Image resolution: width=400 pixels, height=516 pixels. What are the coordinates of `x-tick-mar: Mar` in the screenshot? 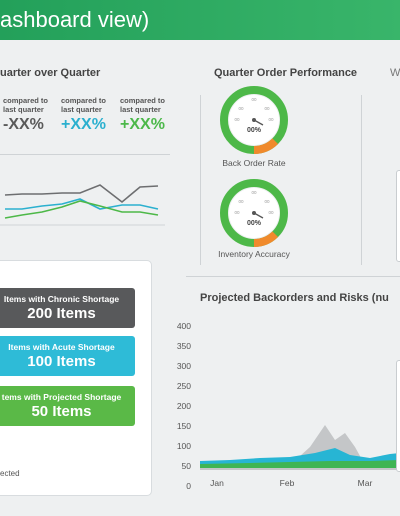 It's located at (365, 483).